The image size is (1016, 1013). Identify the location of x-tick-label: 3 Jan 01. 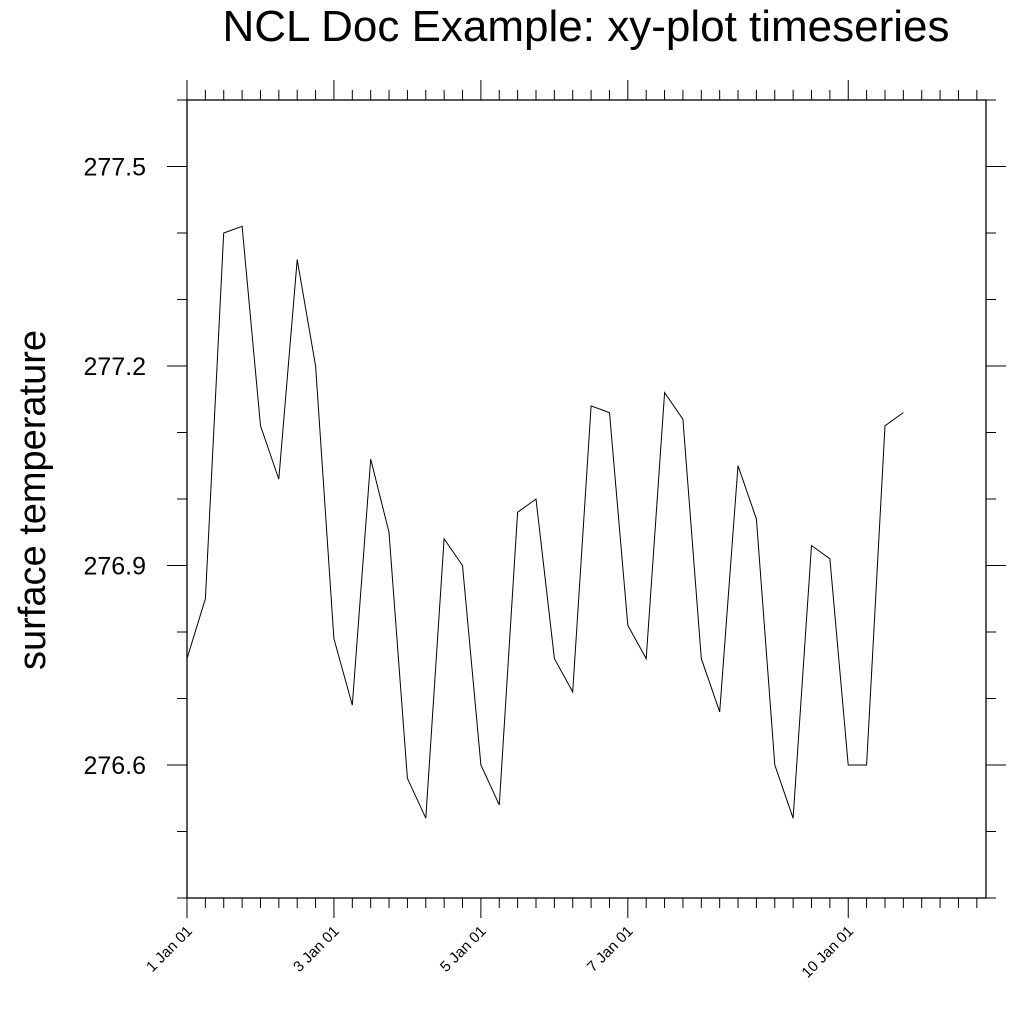
(316, 949).